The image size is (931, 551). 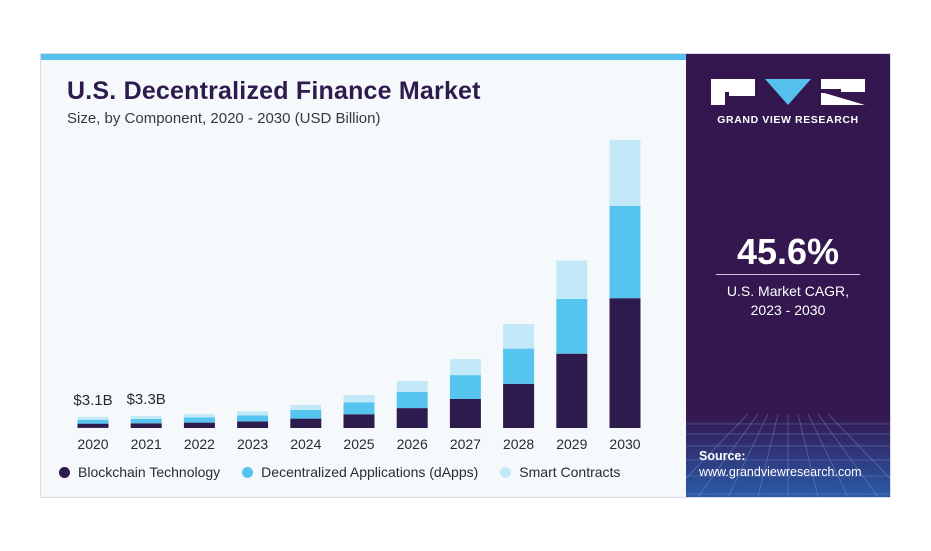 I want to click on x-tick-label-2021: 2021, so click(x=146, y=444).